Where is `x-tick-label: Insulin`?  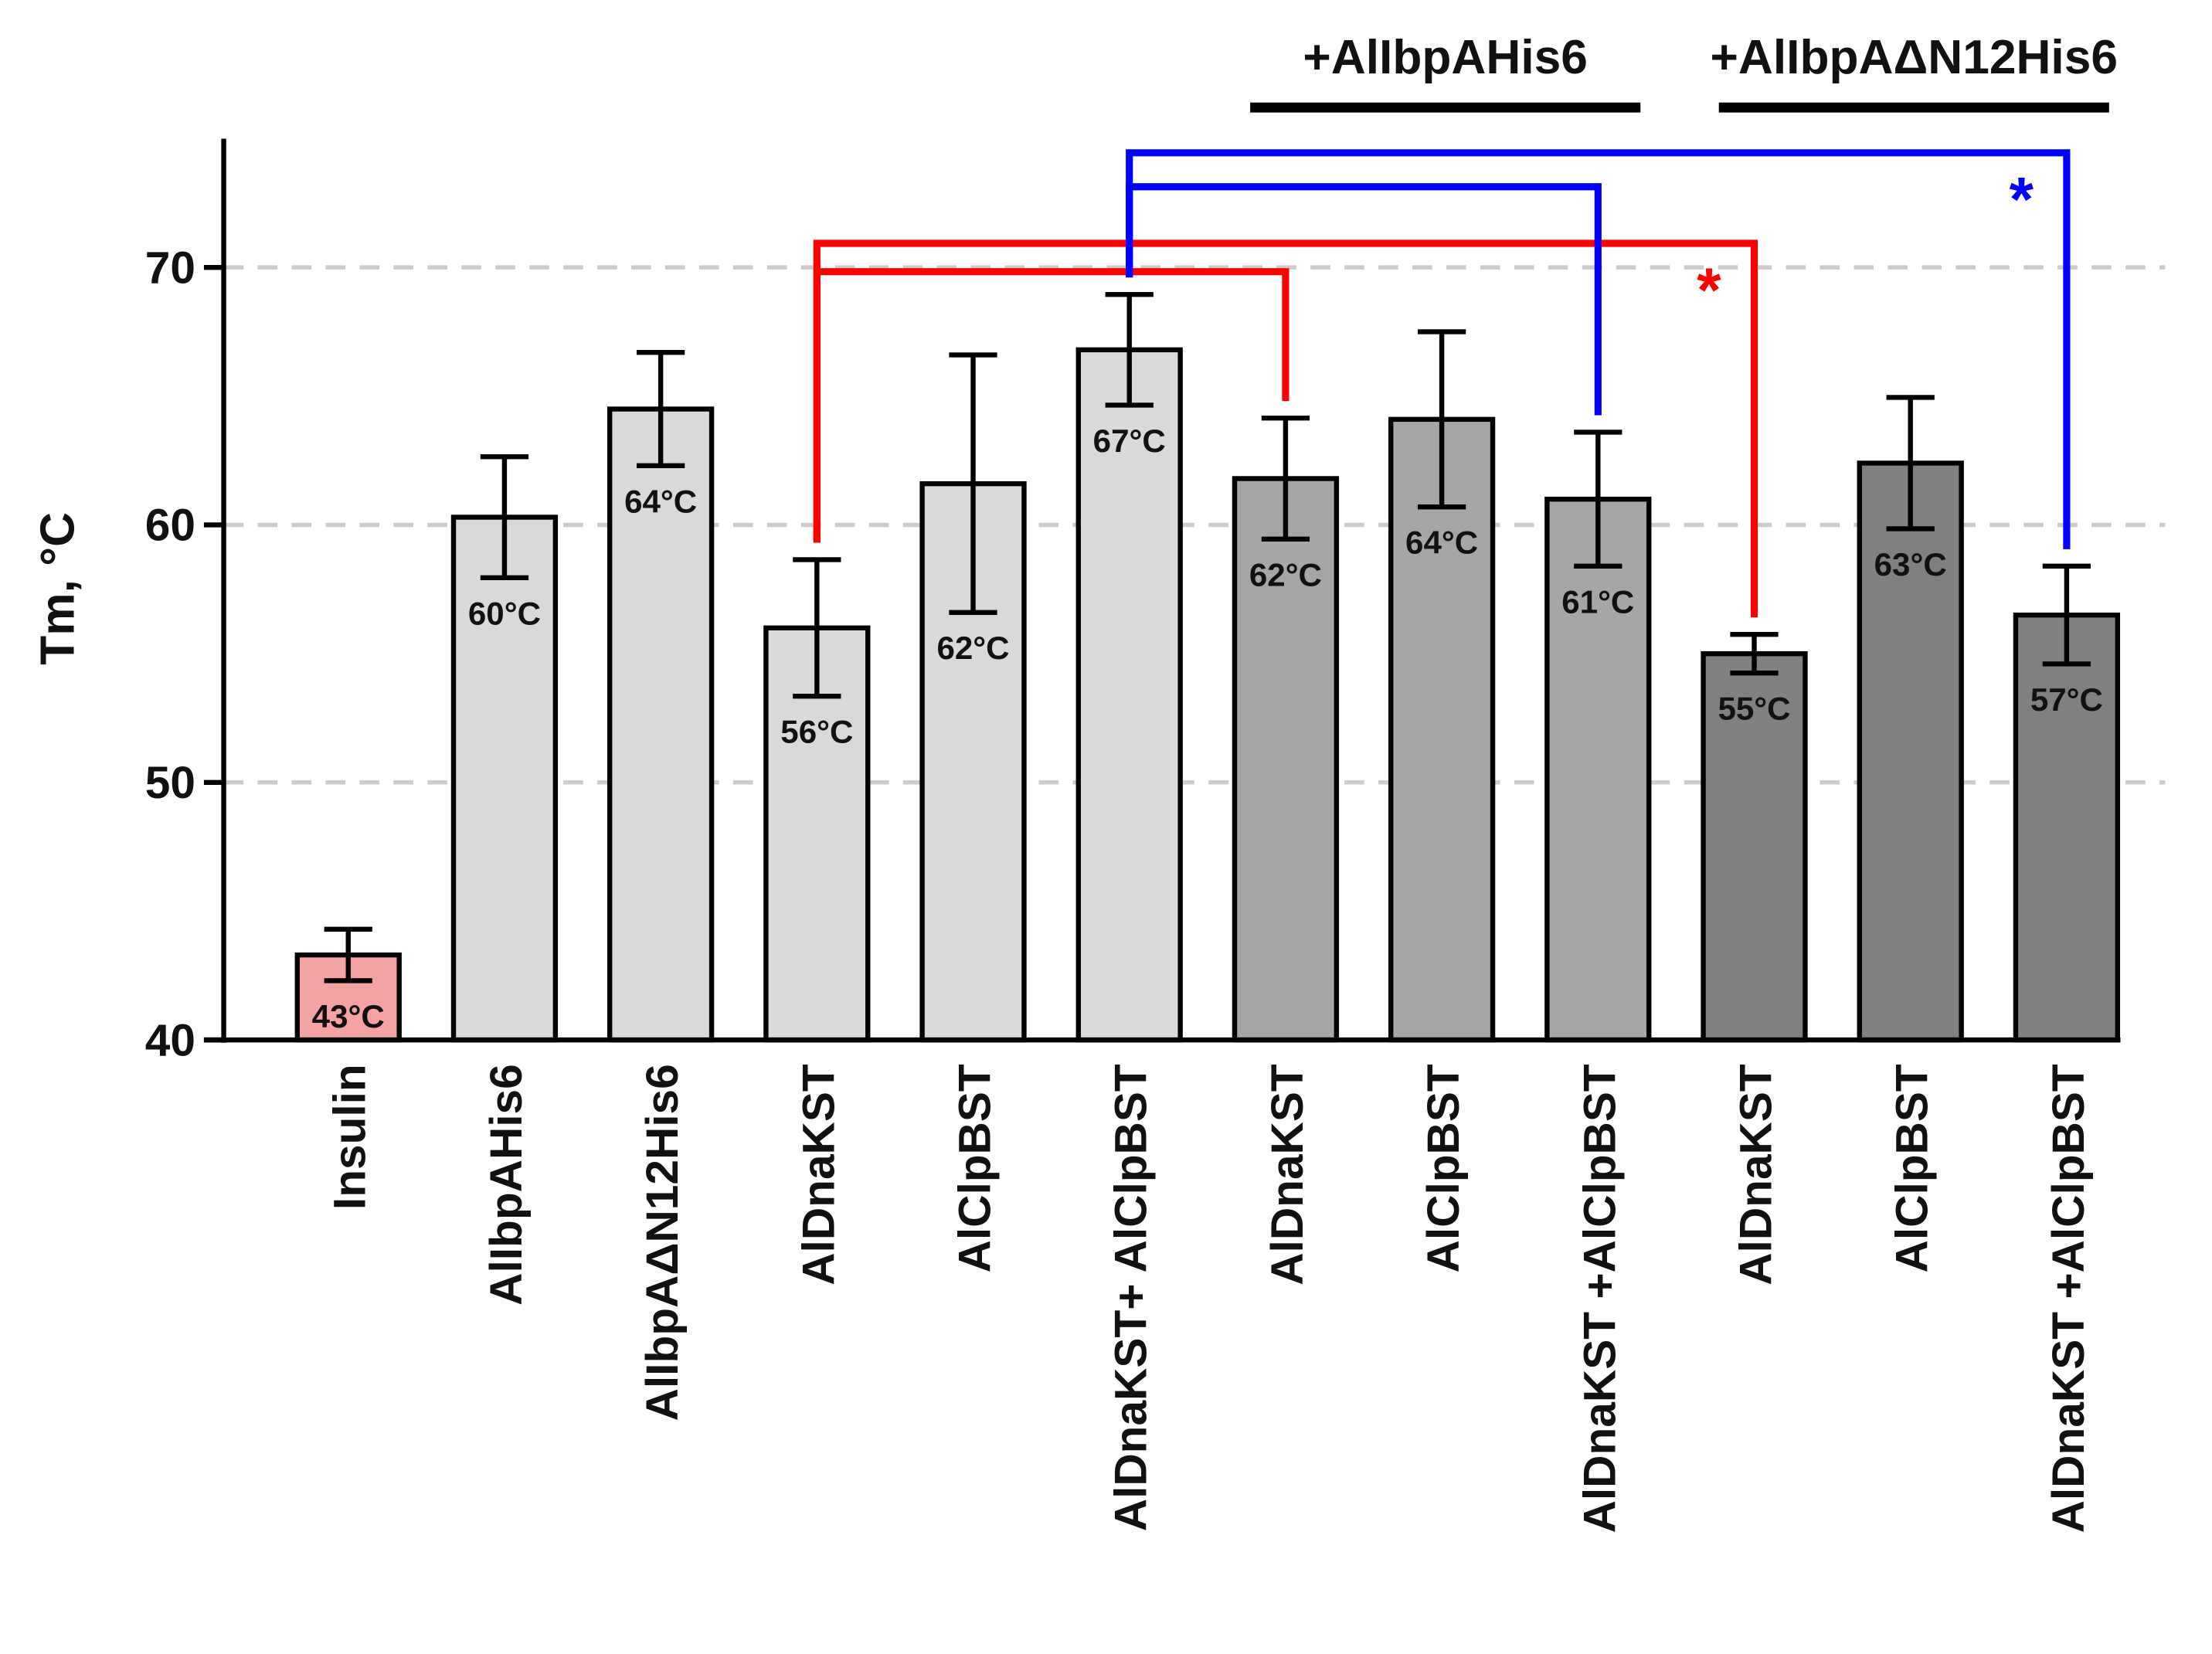
x-tick-label: Insulin is located at coordinates (350, 1137).